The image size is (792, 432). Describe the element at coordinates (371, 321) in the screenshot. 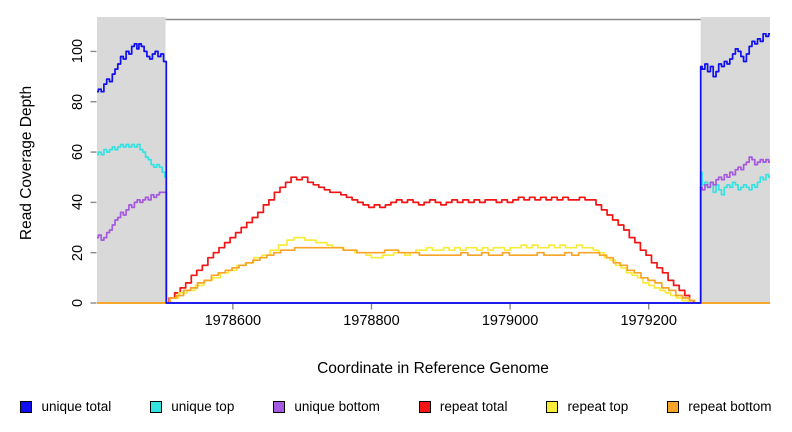

I see `x-tick-label: 1978800` at that location.